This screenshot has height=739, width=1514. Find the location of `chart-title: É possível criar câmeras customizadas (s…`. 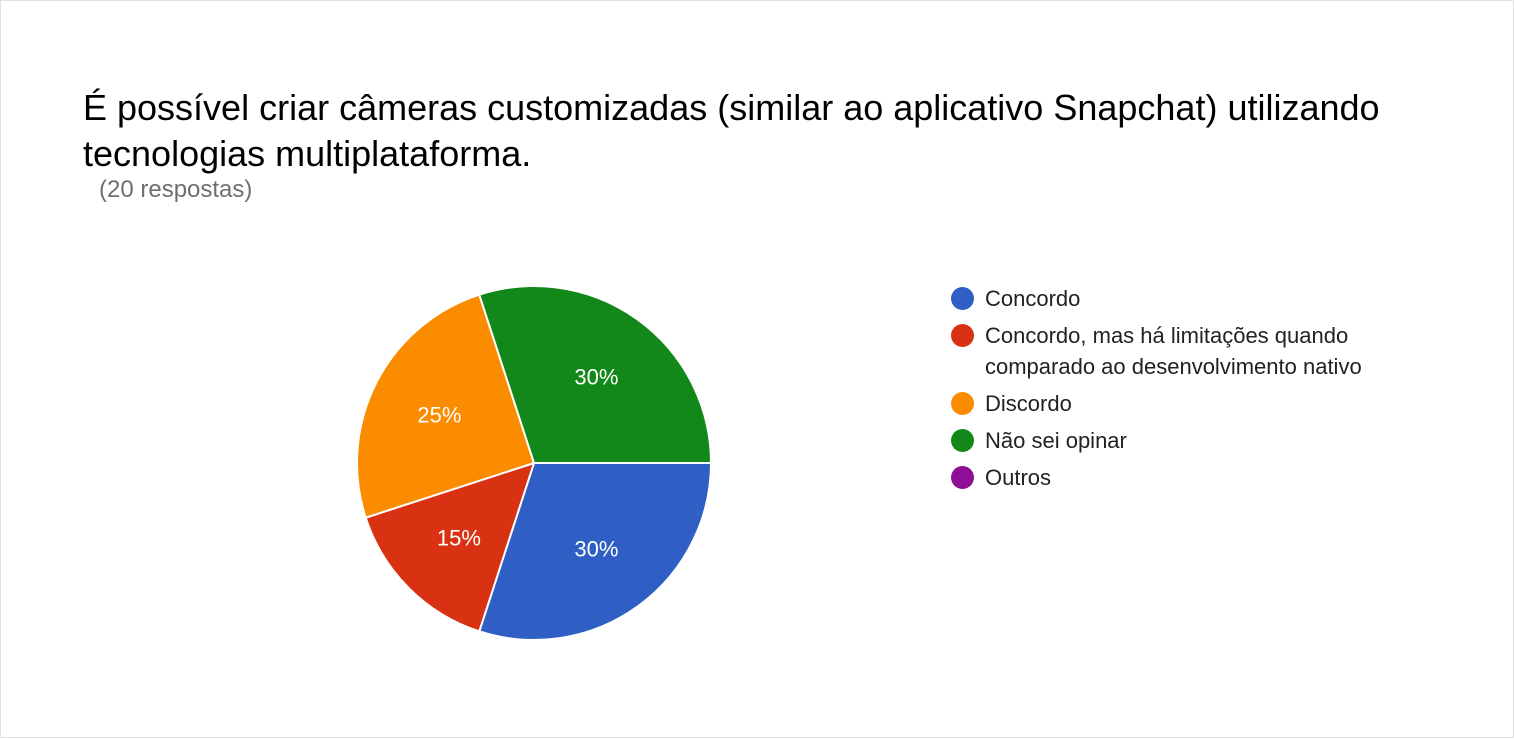

chart-title: É possível criar câmeras customizadas (s… is located at coordinates (731, 130).